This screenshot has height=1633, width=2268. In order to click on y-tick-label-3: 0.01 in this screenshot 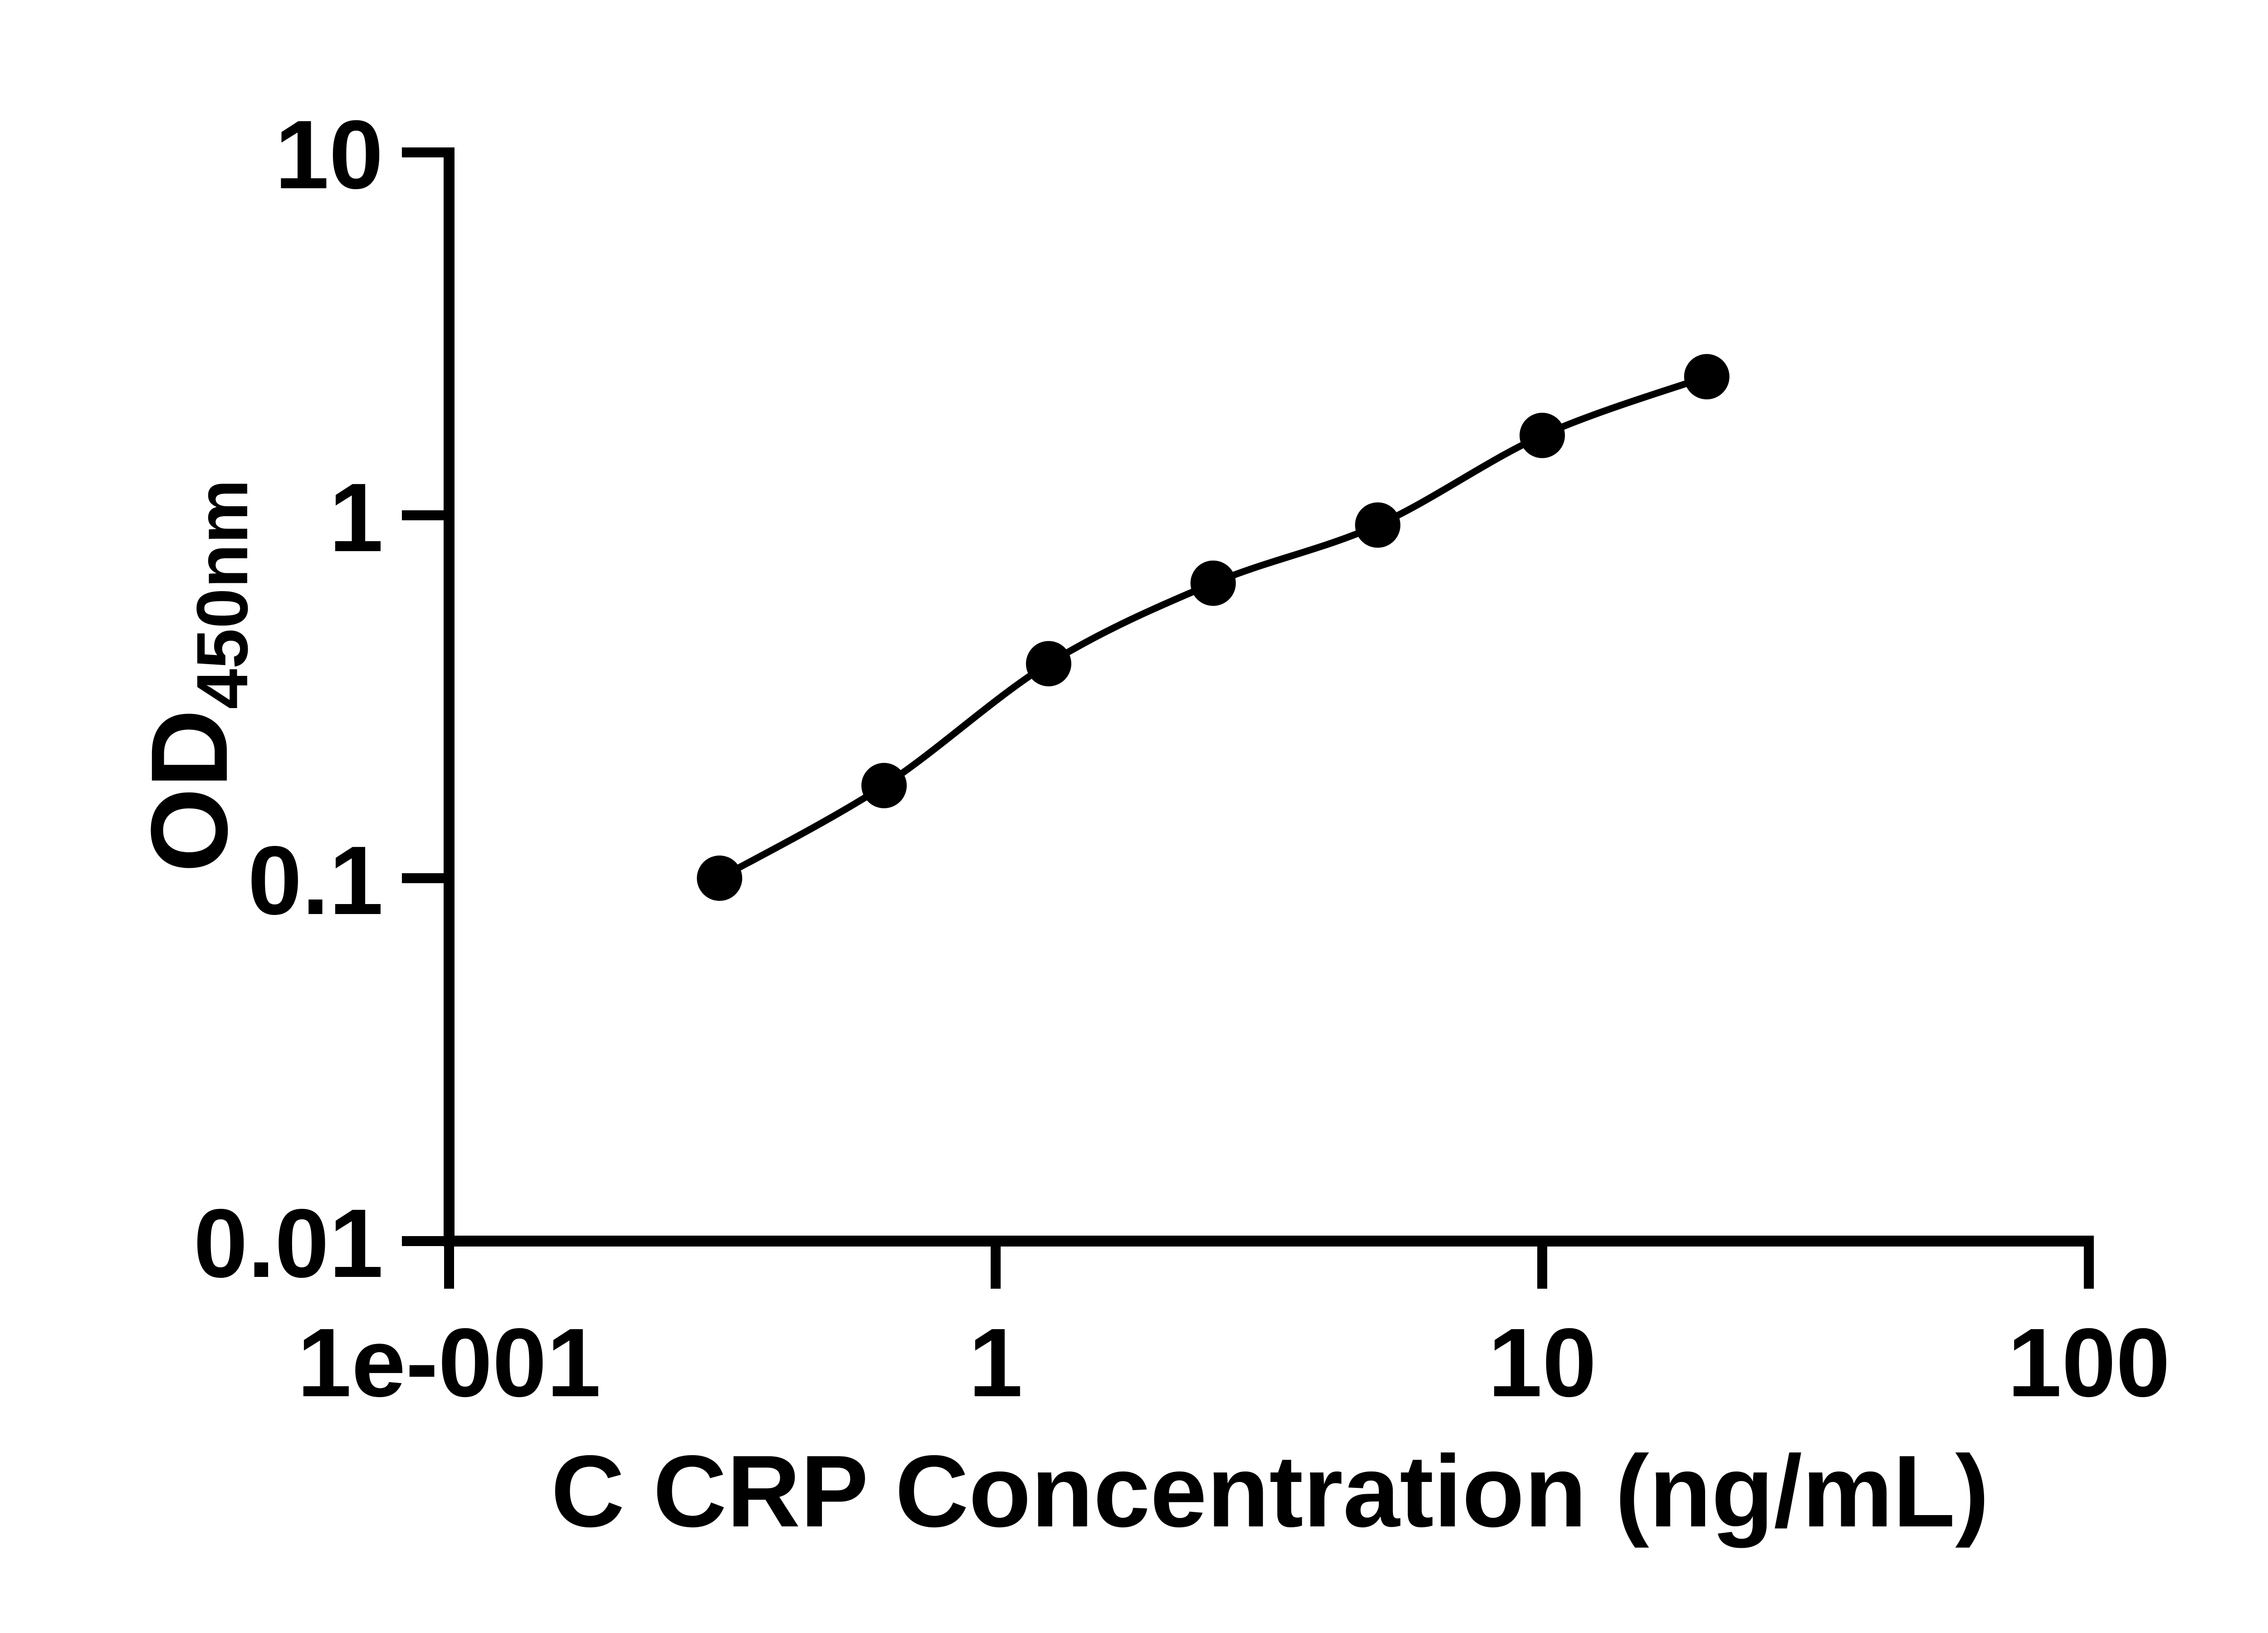, I will do `click(289, 1243)`.